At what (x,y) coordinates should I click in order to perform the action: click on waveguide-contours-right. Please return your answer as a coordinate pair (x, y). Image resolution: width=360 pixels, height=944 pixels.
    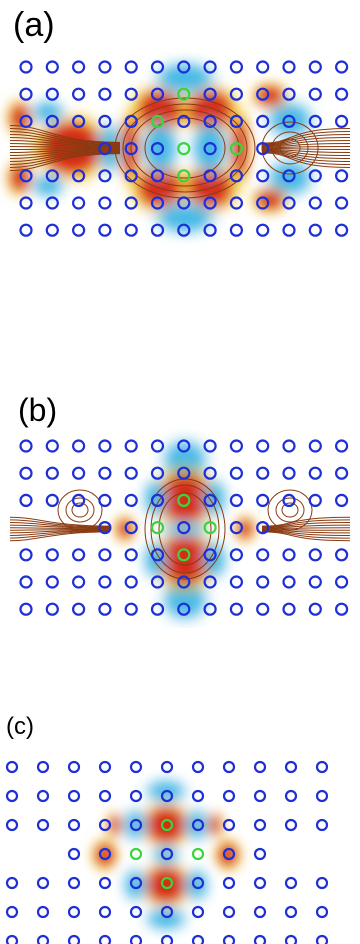
    Looking at the image, I should click on (306, 529).